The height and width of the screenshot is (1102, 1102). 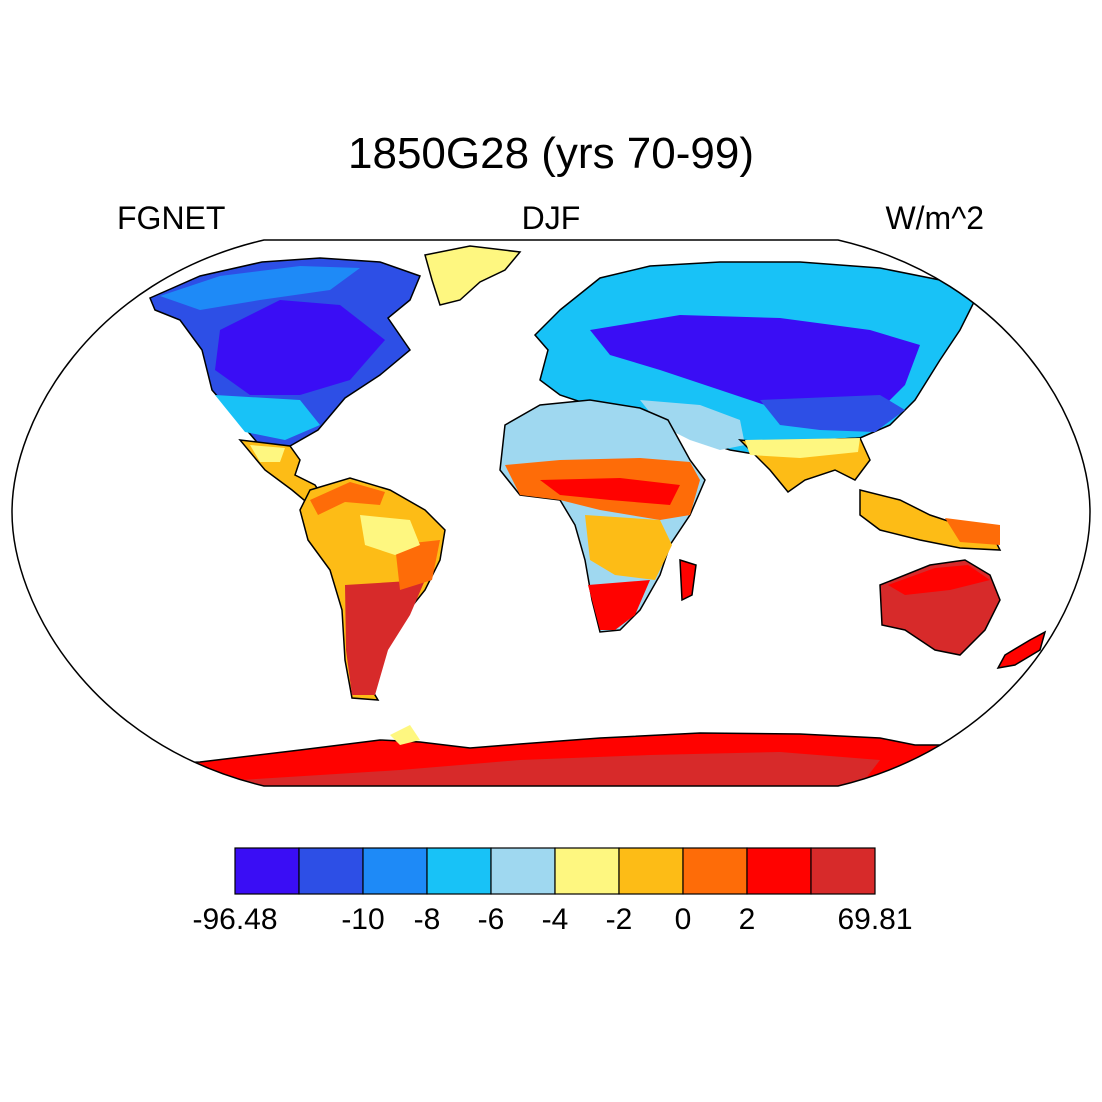 I want to click on new-guinea, so click(x=972, y=531).